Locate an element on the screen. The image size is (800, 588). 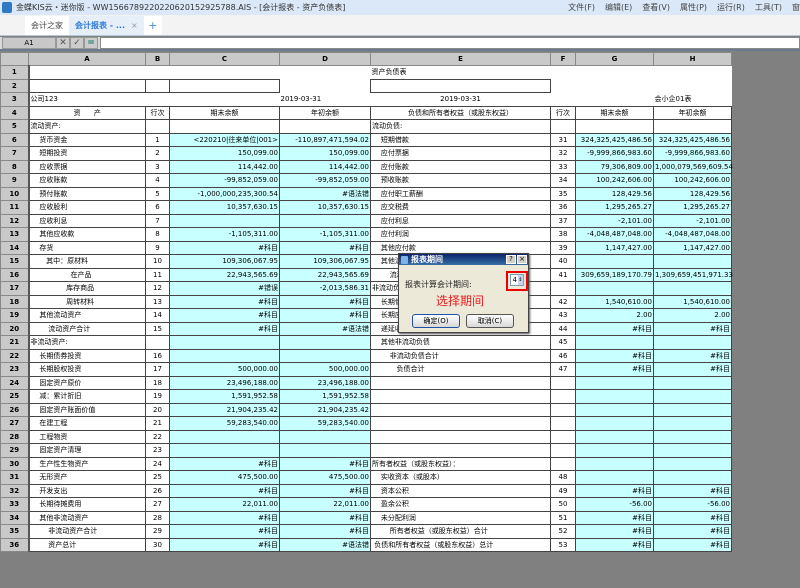
cell-f19: 43 is located at coordinates (563, 315).